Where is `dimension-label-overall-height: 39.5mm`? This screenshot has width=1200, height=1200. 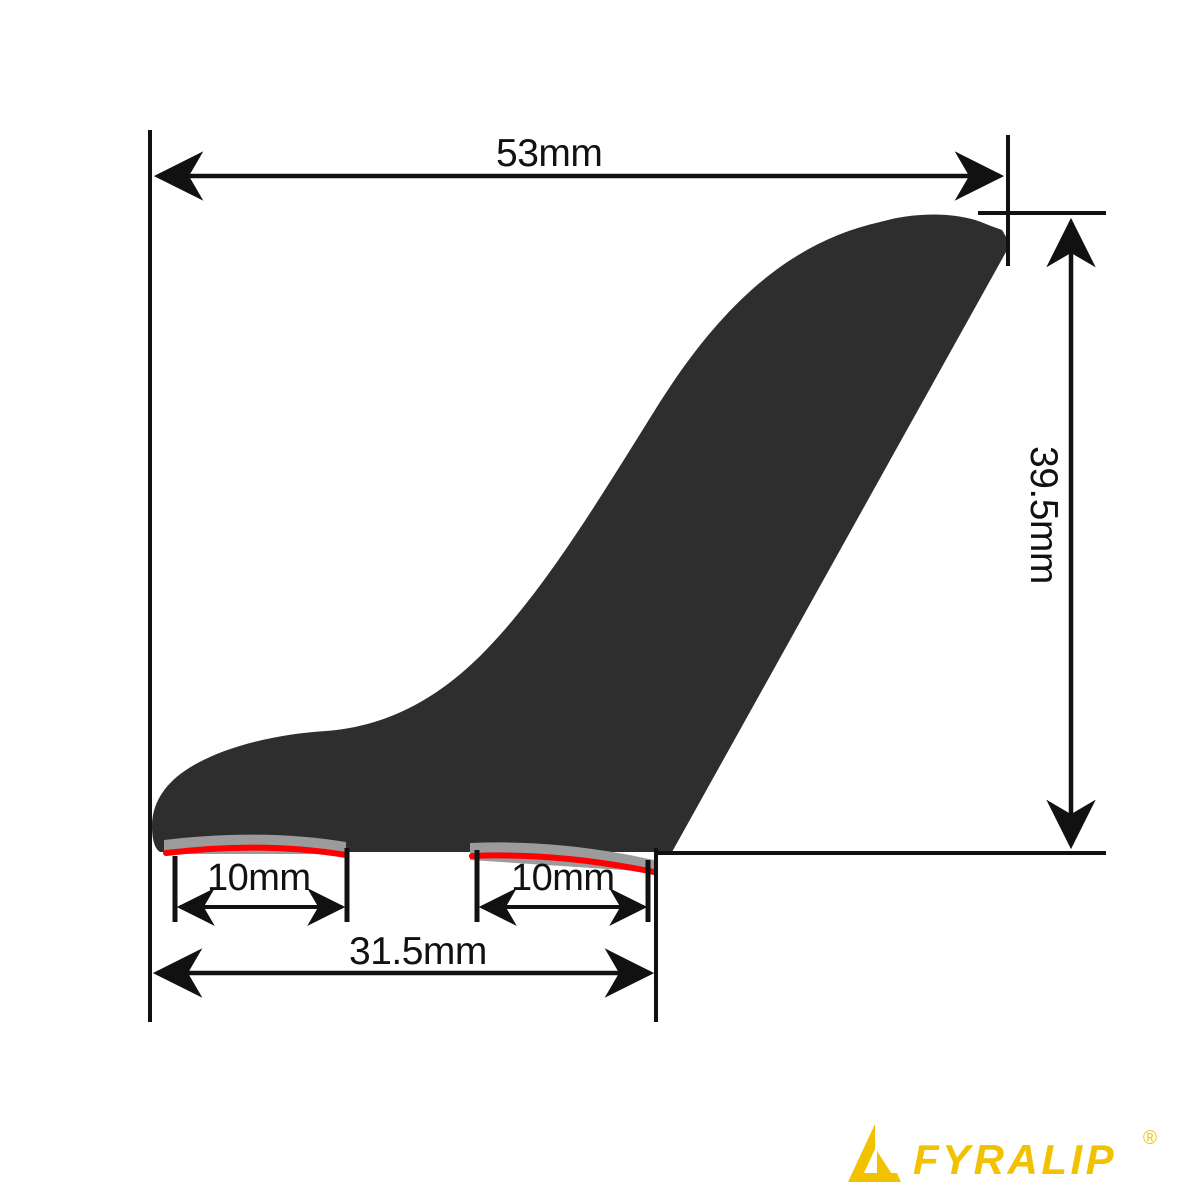
dimension-label-overall-height: 39.5mm is located at coordinates (1043, 515).